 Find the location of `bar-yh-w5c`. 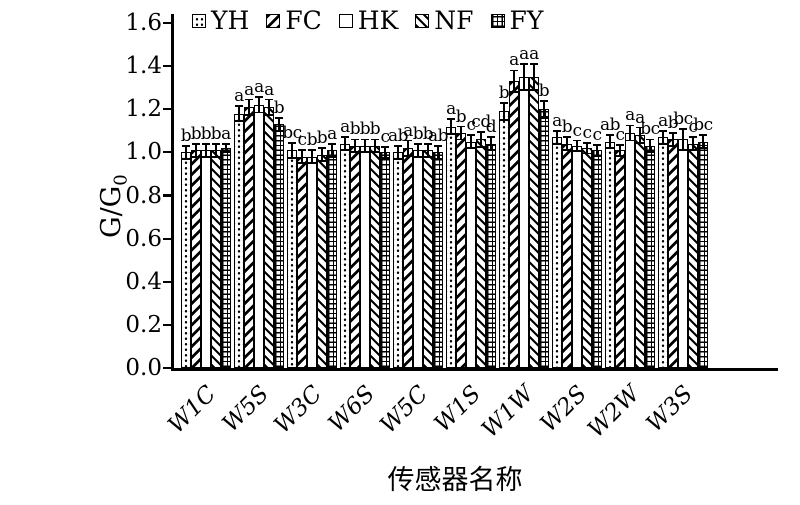

bar-yh-w5c is located at coordinates (398, 260).